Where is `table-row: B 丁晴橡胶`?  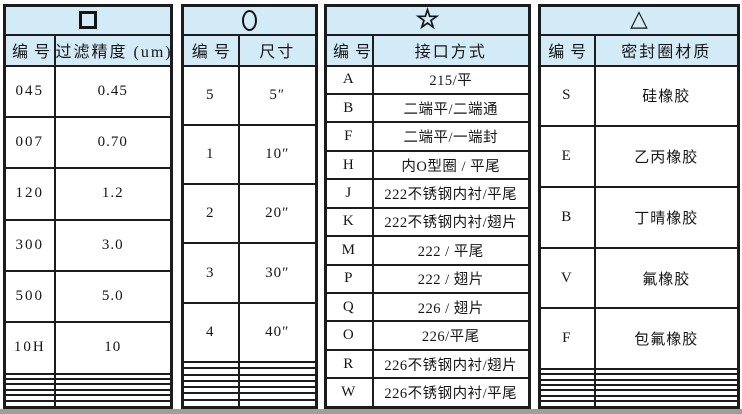
table-row: B 丁晴橡胶 is located at coordinates (639, 217).